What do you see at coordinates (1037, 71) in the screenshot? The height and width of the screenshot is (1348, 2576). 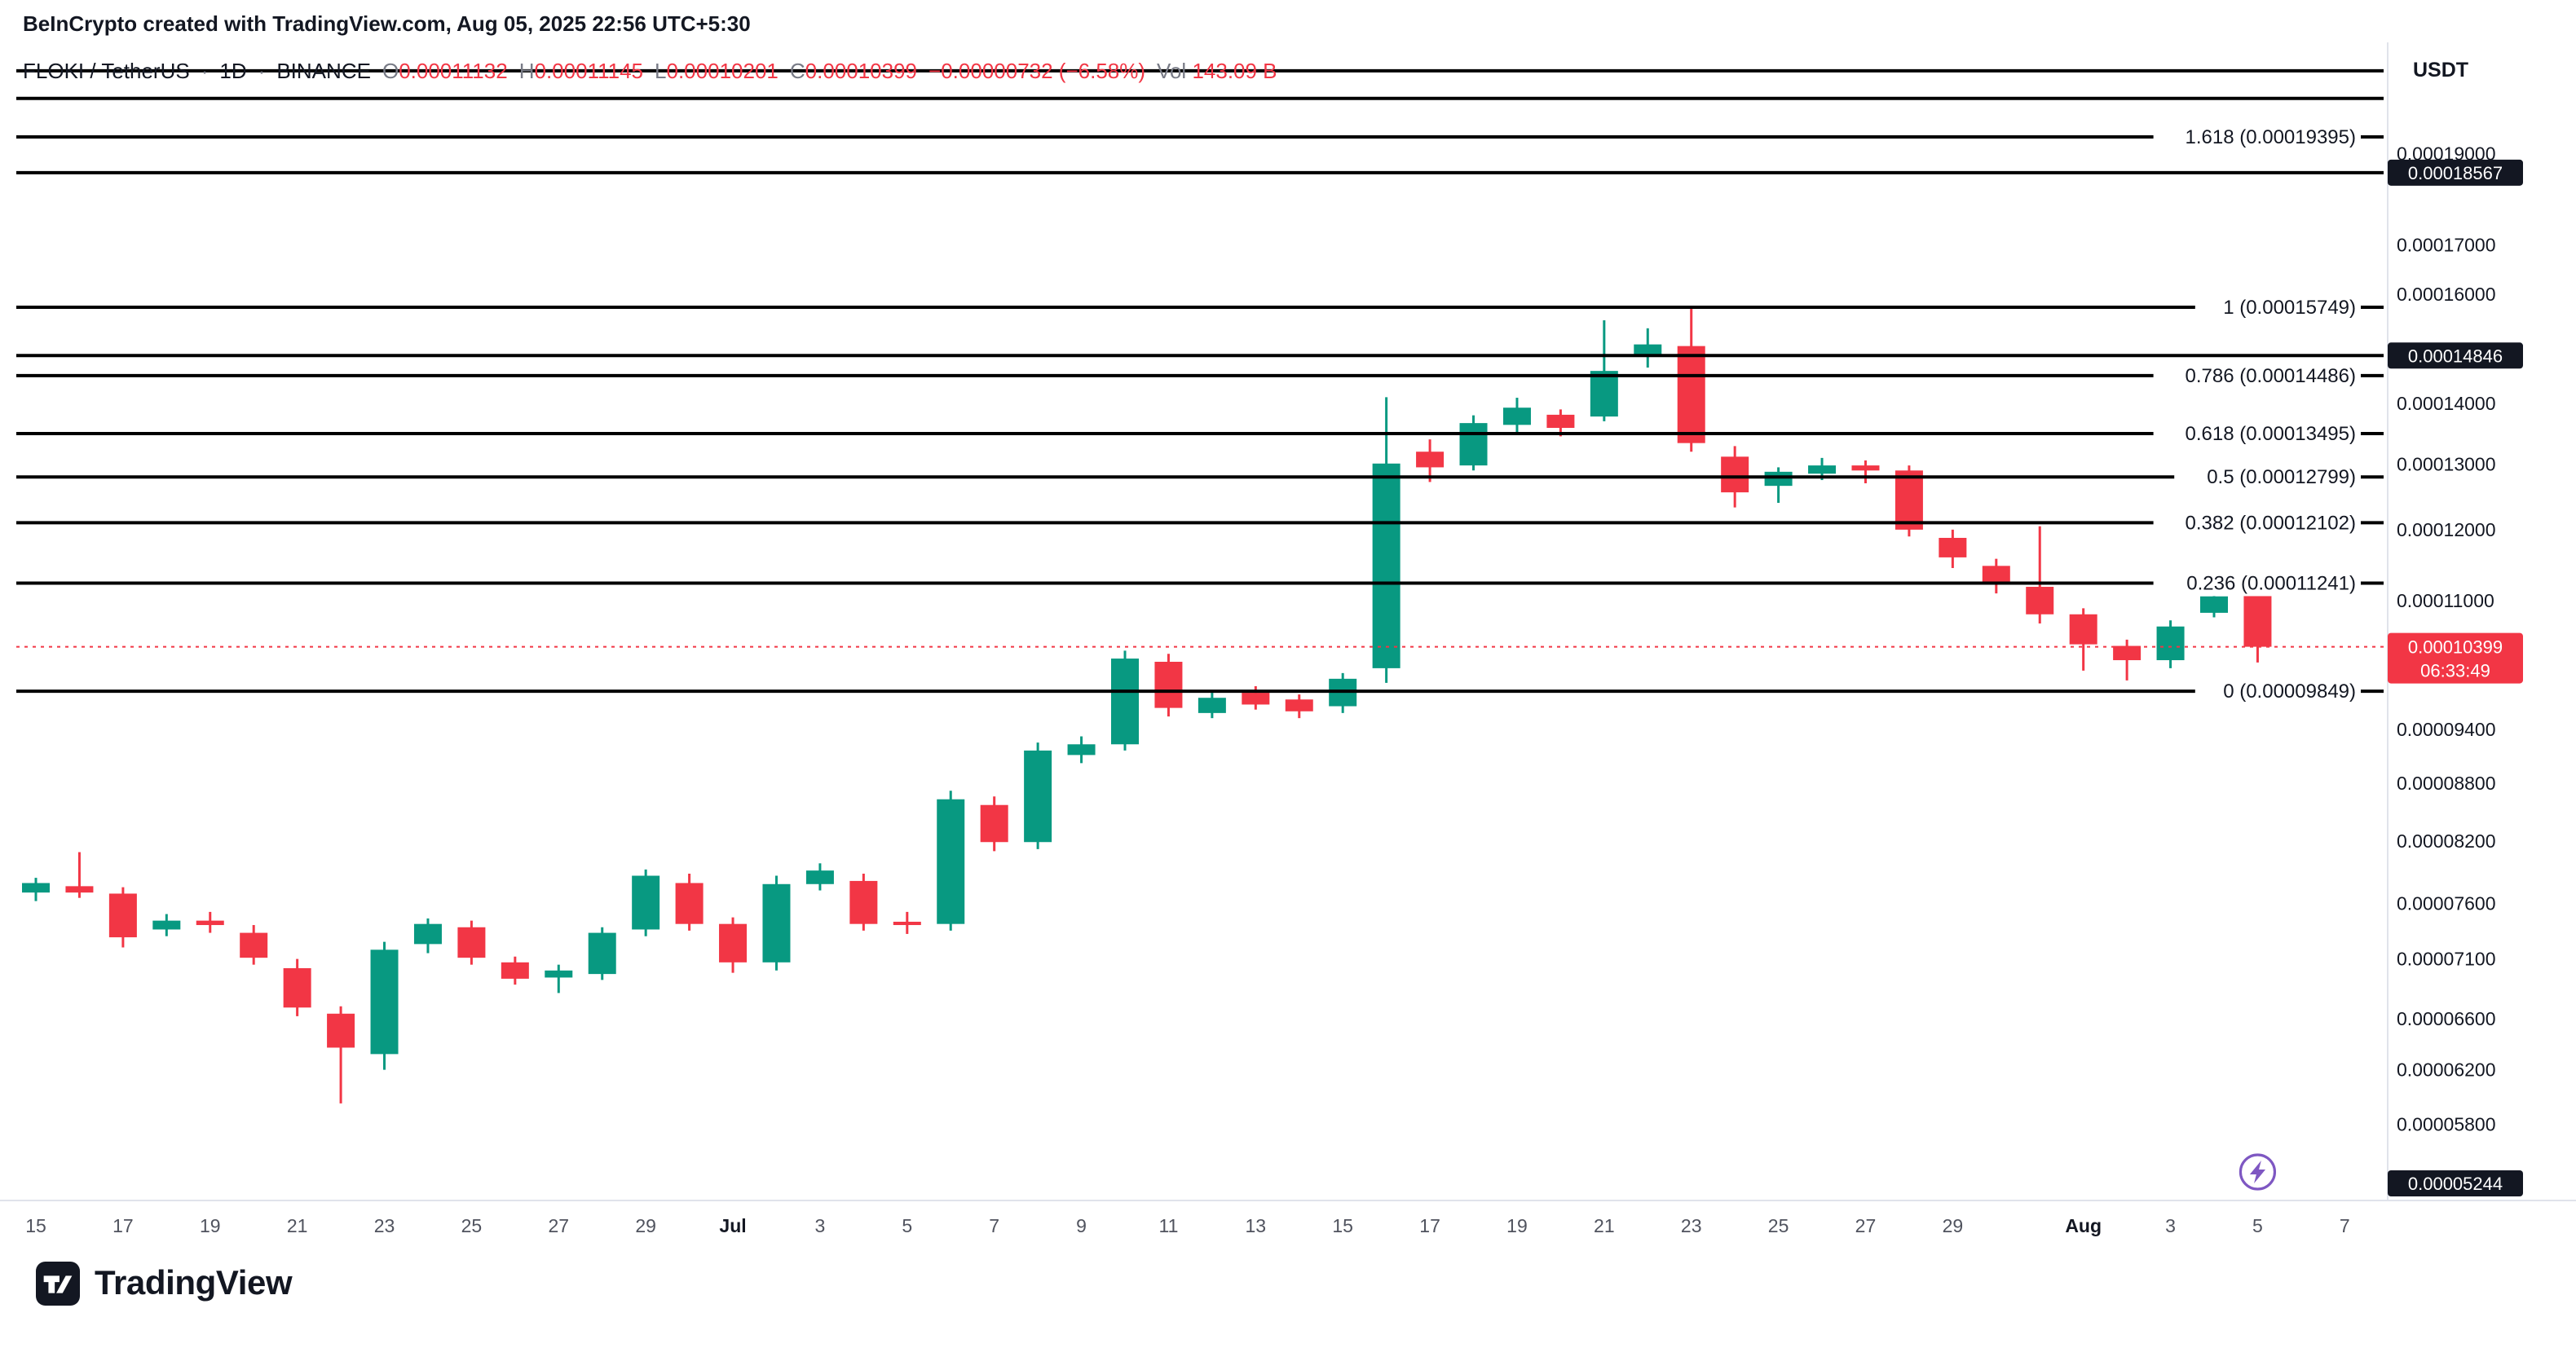 I see `change-label: −0.00000732 (−6.58%)` at bounding box center [1037, 71].